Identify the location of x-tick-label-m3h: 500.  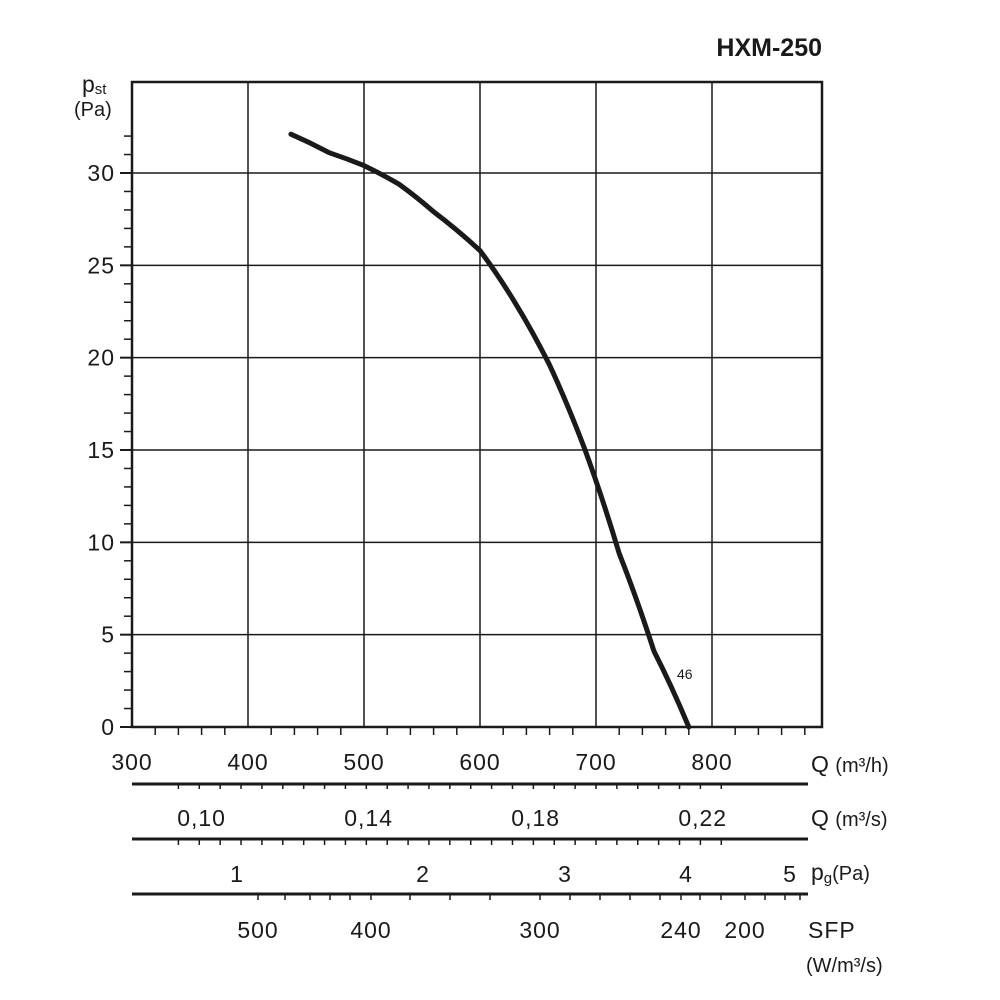
(363, 762).